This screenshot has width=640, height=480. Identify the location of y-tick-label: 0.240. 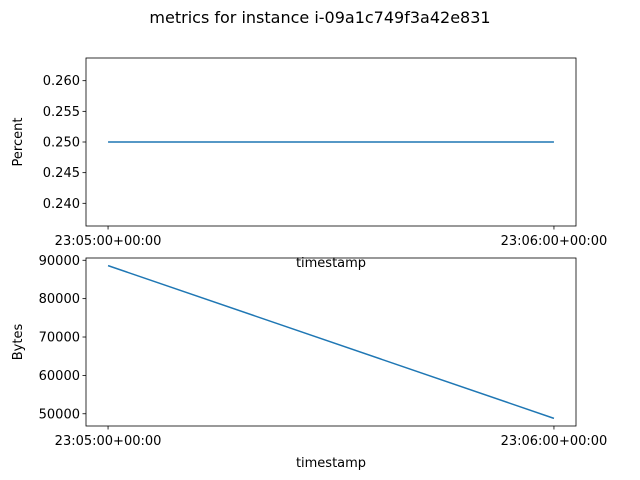
(61, 204).